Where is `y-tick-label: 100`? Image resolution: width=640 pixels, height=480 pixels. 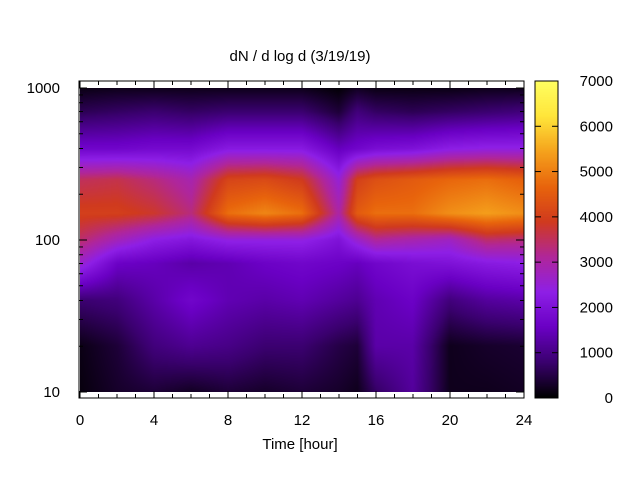 y-tick-label: 100 is located at coordinates (47, 240).